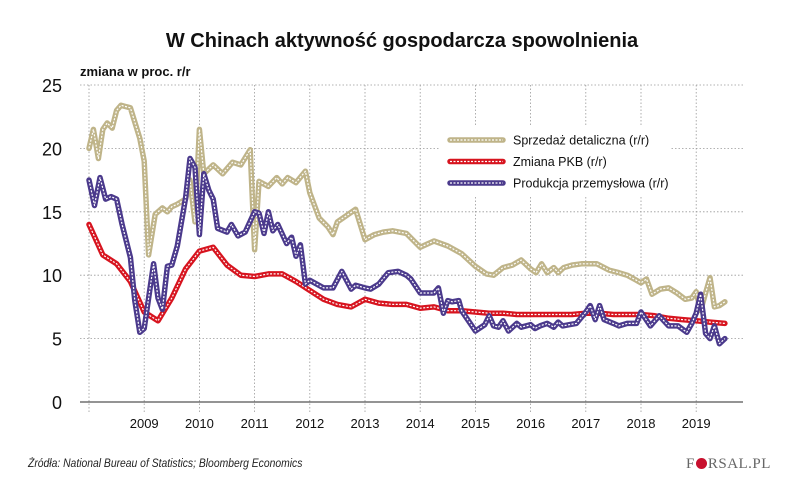 The height and width of the screenshot is (500, 804). I want to click on y-tick-label: 15, so click(52, 213).